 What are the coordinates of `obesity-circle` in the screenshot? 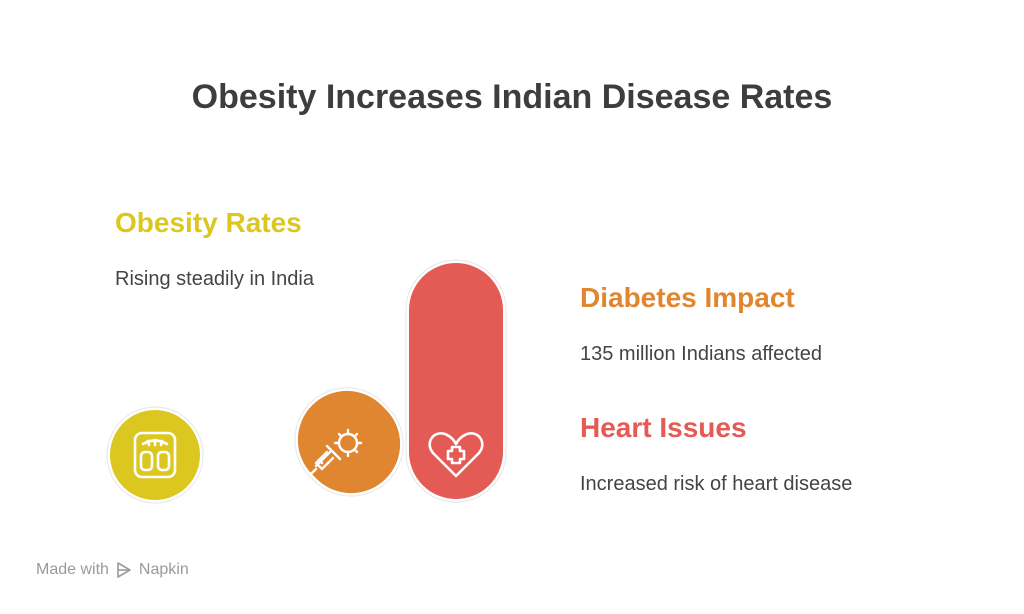 It's located at (155, 455).